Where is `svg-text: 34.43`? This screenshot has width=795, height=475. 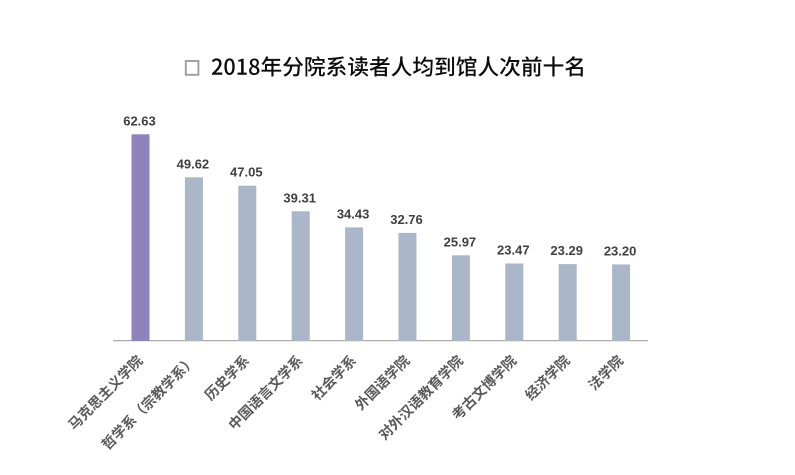 svg-text: 34.43 is located at coordinates (353, 213).